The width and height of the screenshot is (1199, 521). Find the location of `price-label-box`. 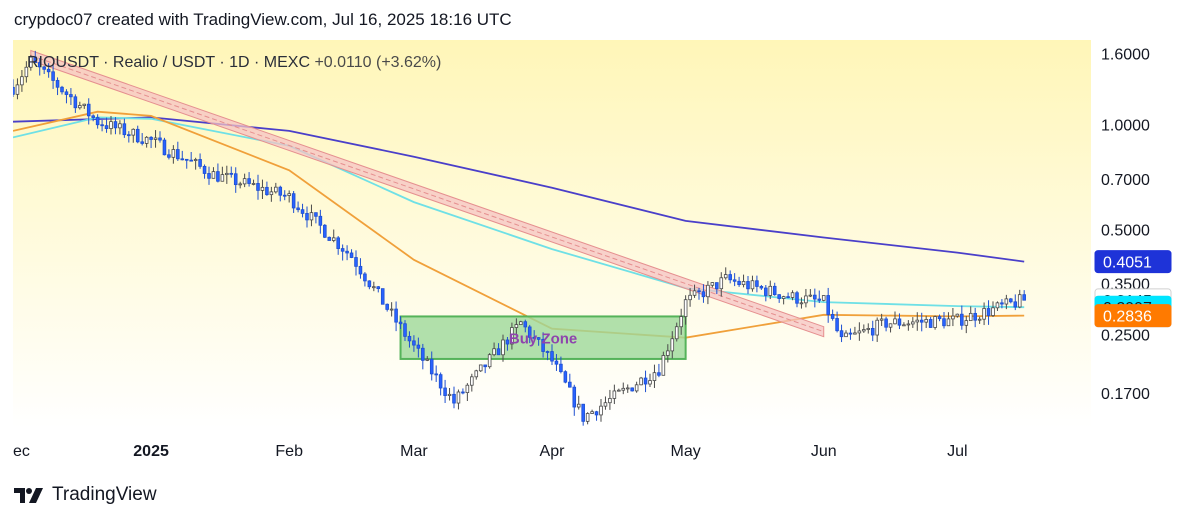

price-label-box is located at coordinates (1133, 316).